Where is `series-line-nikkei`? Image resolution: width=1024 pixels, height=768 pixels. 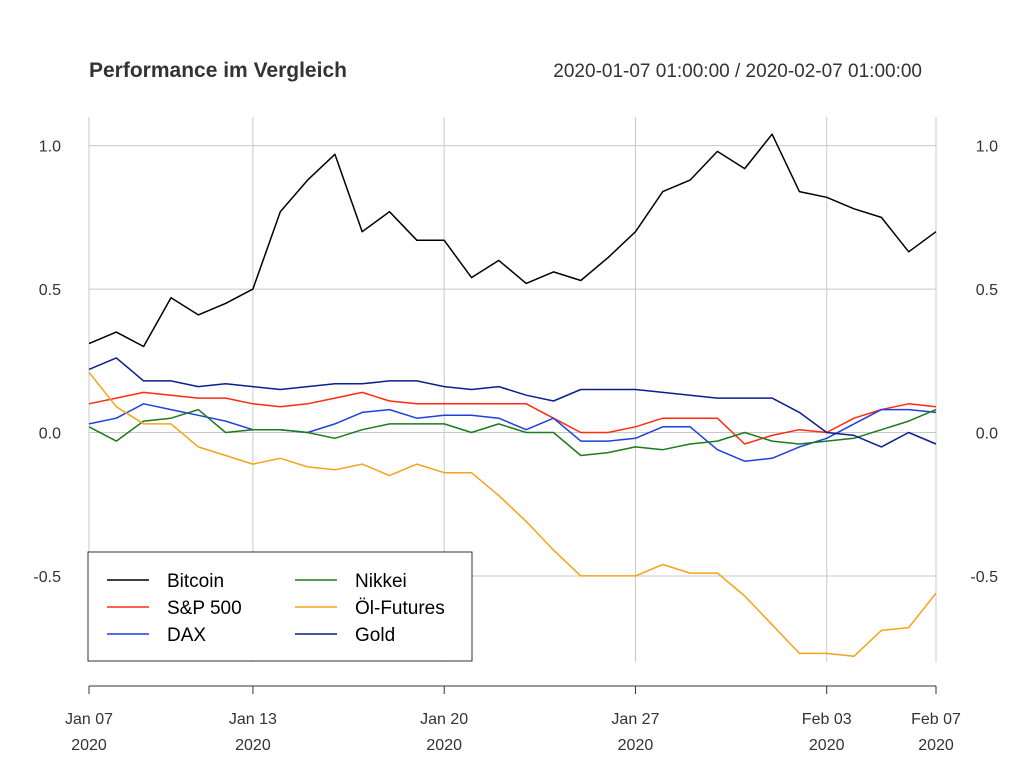 series-line-nikkei is located at coordinates (512, 432).